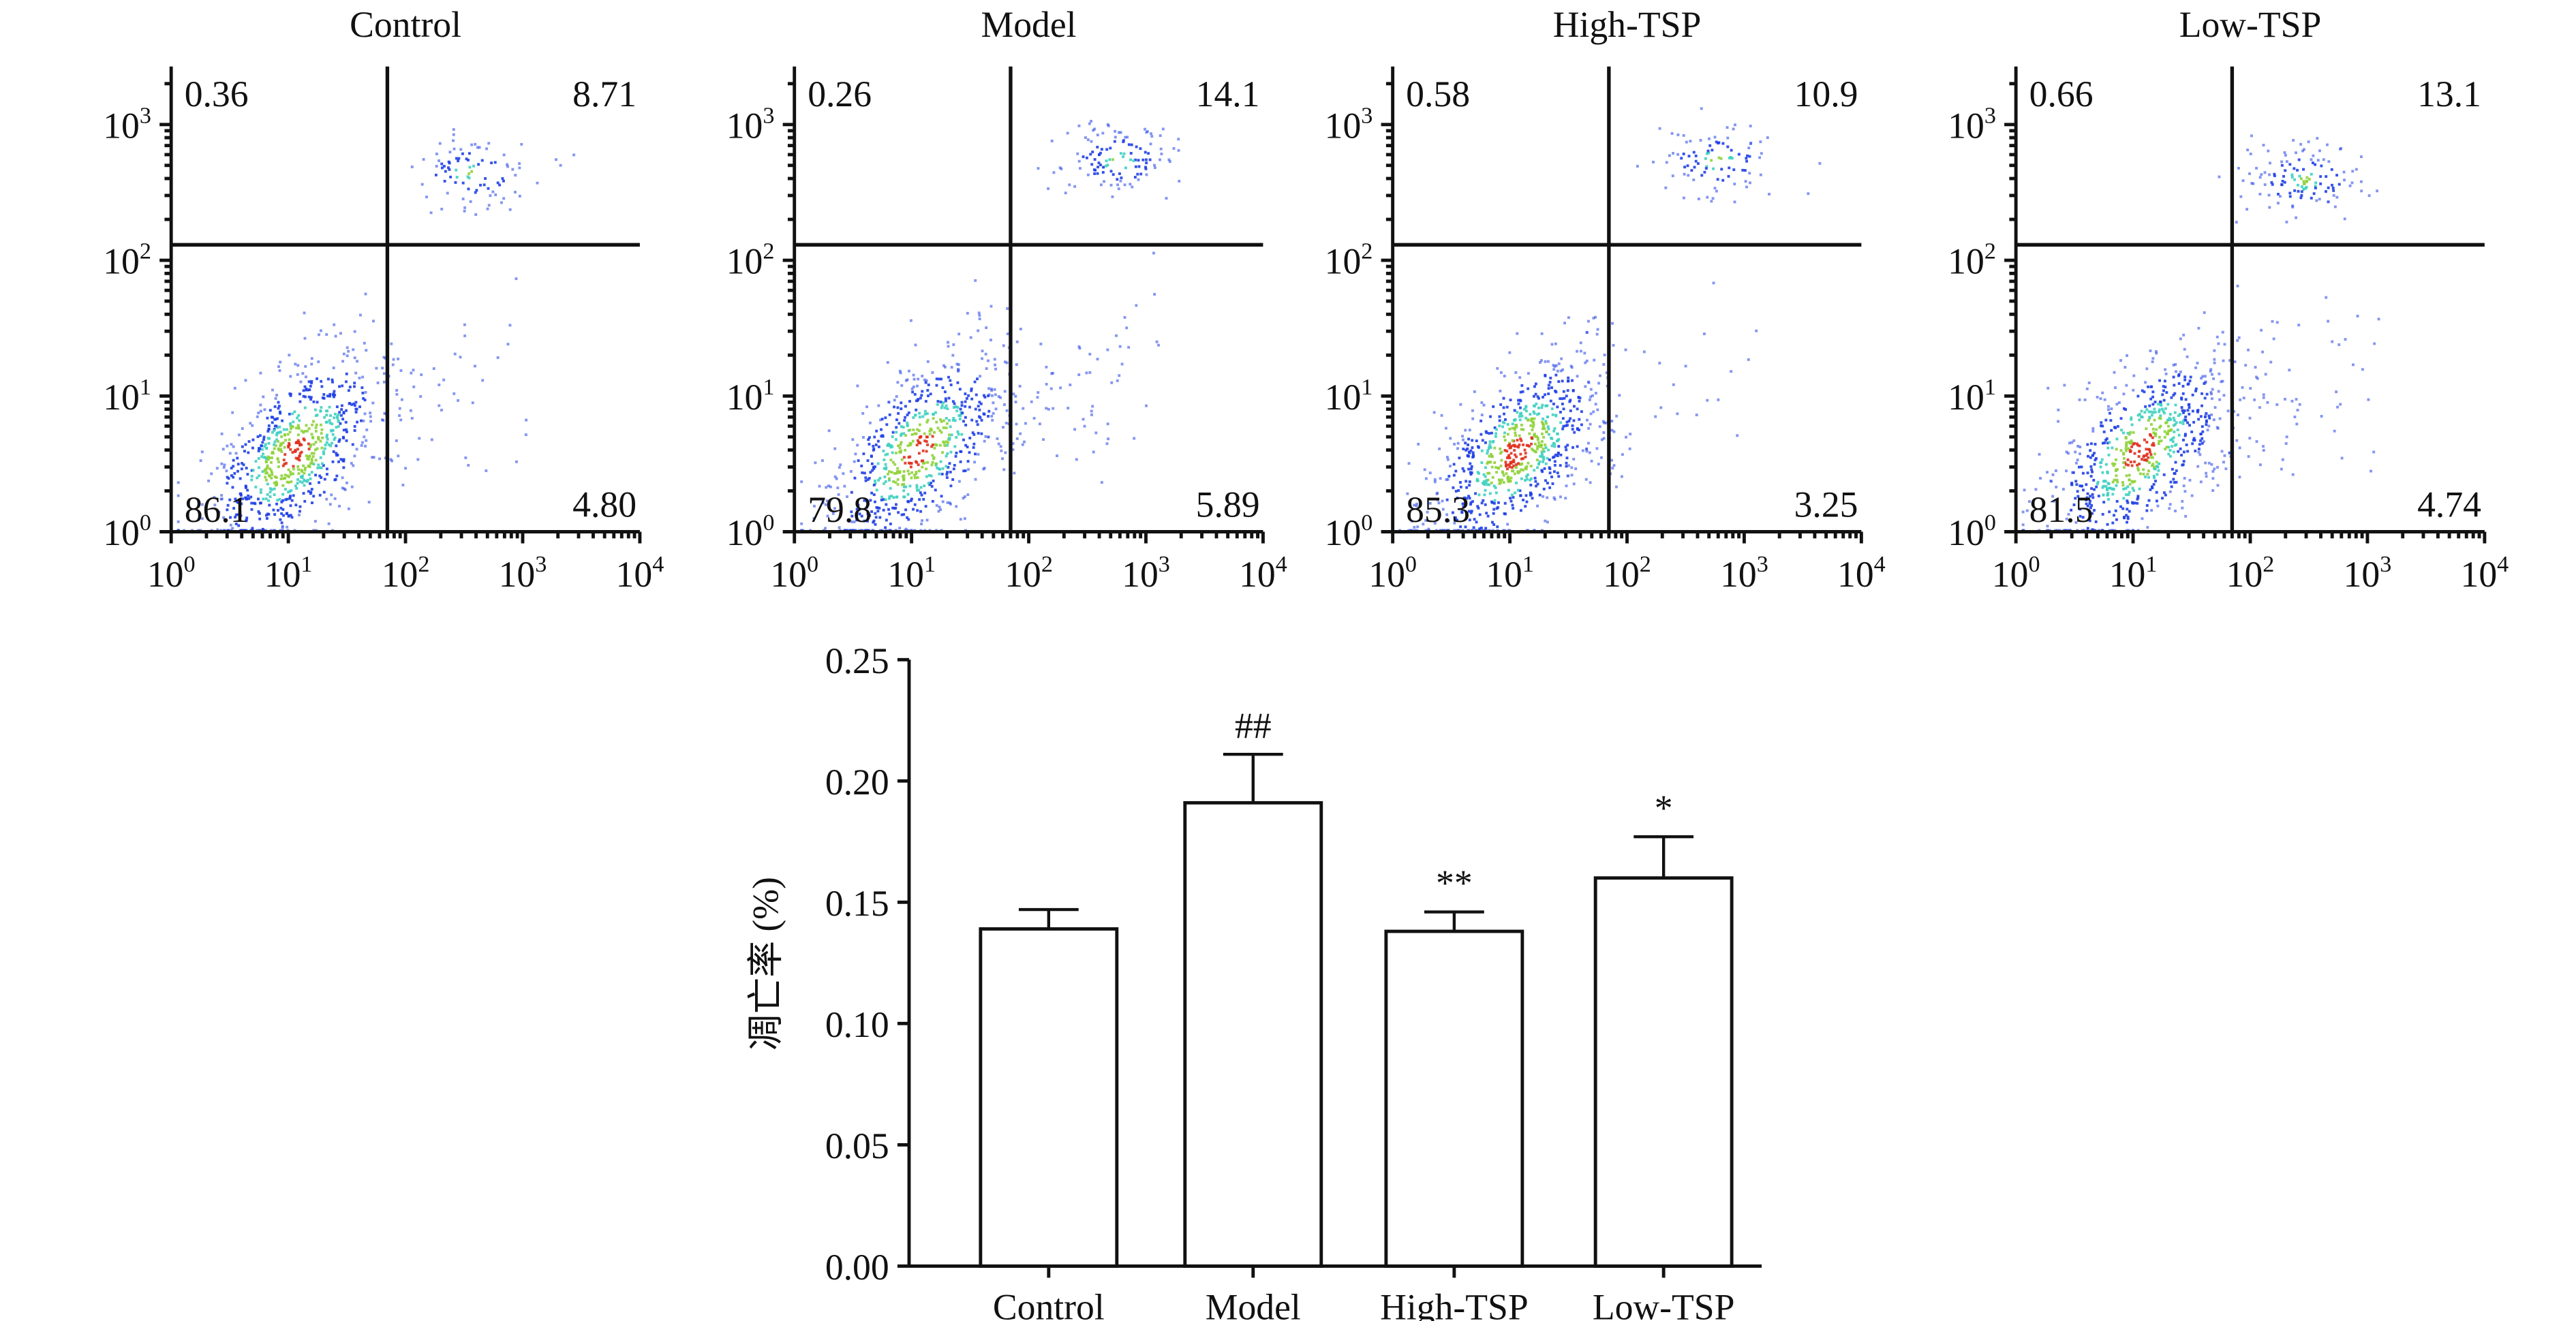 This screenshot has width=2576, height=1321. What do you see at coordinates (1664, 808) in the screenshot?
I see `significance-marker: *` at bounding box center [1664, 808].